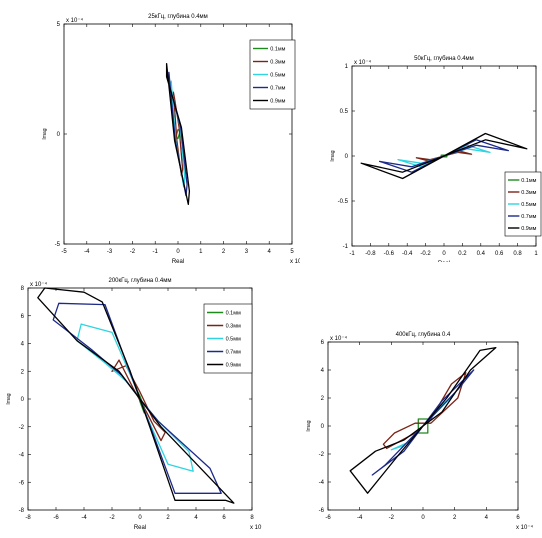 The height and width of the screenshot is (538, 542). I want to click on y-tick-label: 1, so click(347, 67).